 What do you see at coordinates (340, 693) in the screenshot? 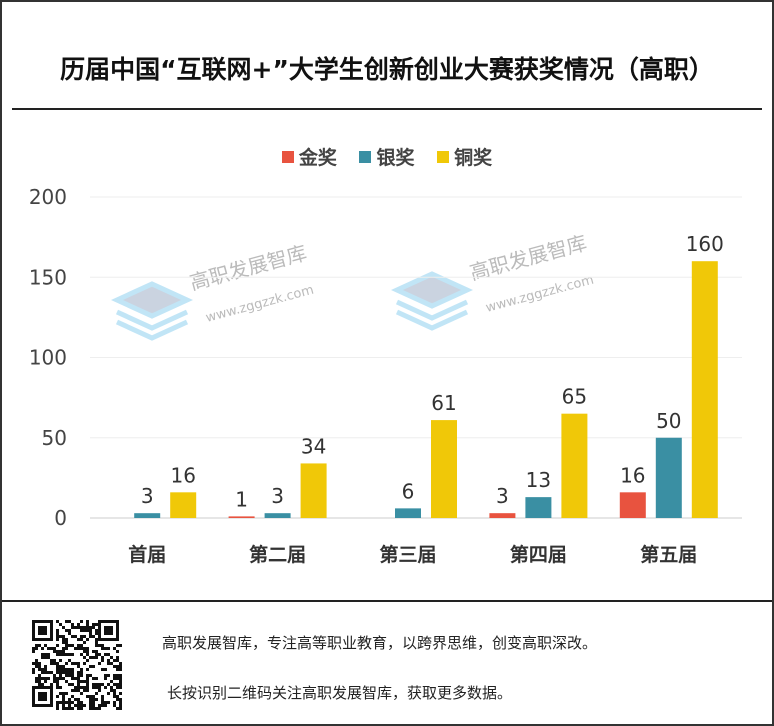
I see `footer-line-2: 长按识别二维码关注高职发展智库，获取更多数据。` at bounding box center [340, 693].